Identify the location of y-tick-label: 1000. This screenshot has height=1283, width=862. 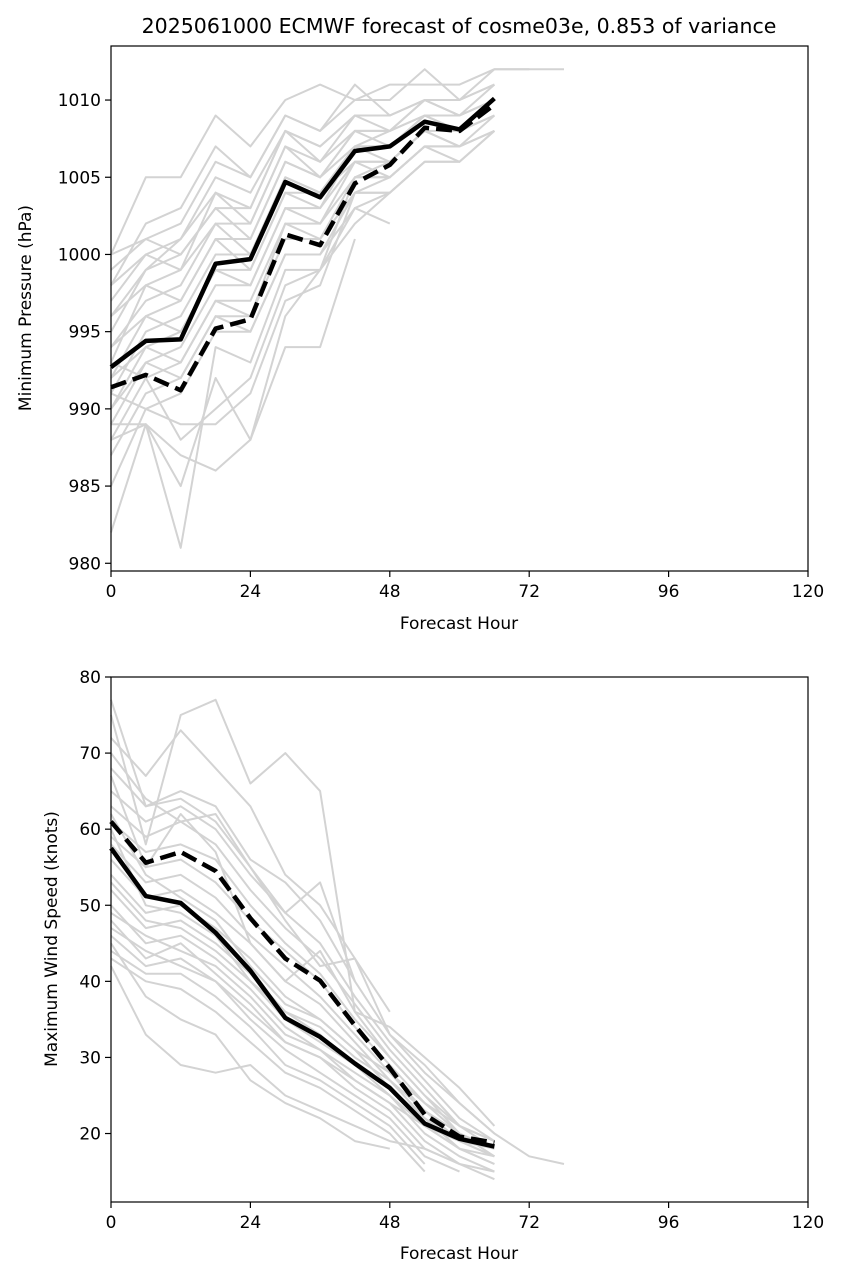
(79, 255).